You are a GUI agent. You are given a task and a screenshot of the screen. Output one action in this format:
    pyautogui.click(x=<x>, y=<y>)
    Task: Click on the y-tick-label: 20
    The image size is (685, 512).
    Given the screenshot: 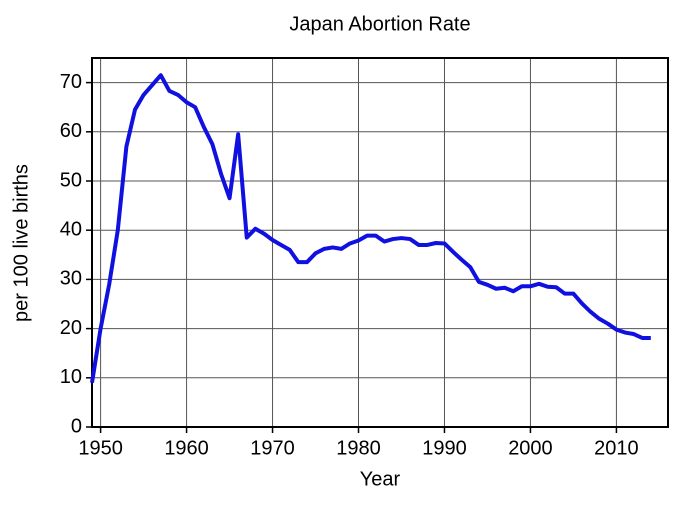 What is the action you would take?
    pyautogui.click(x=71, y=328)
    